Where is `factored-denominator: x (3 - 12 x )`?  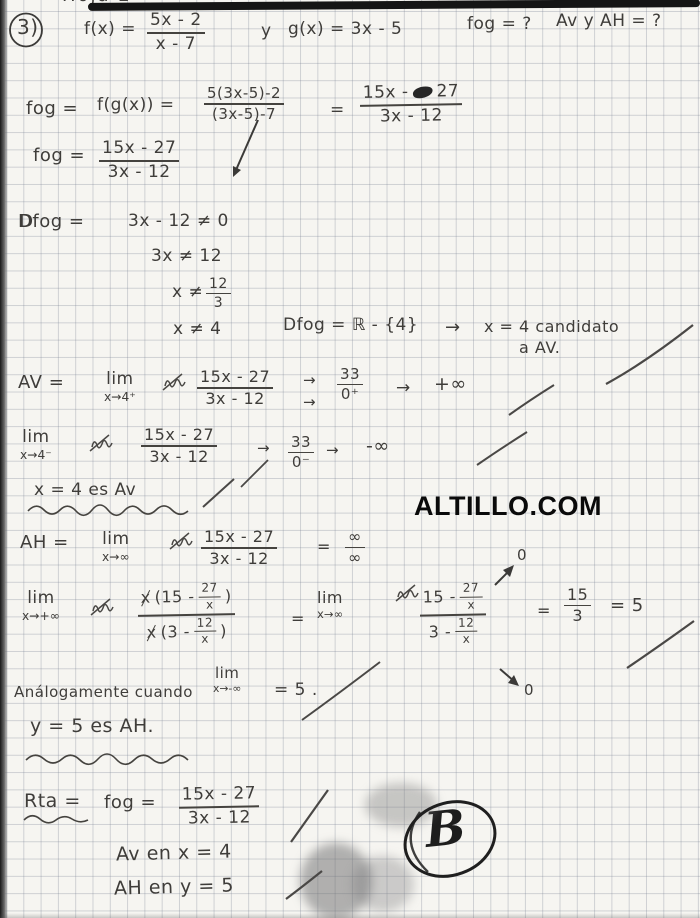 factored-denominator: x (3 - 12 x ) is located at coordinates (186, 631).